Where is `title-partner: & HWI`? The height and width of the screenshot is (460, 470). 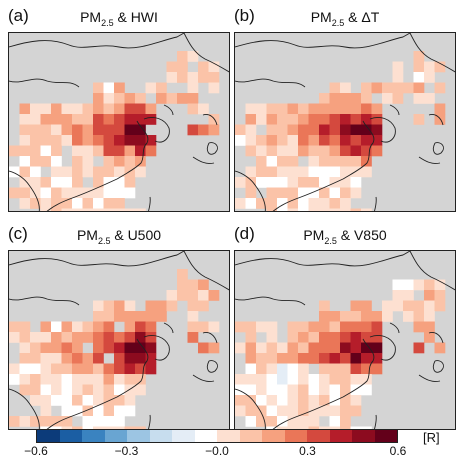 title-partner: & HWI is located at coordinates (135, 17).